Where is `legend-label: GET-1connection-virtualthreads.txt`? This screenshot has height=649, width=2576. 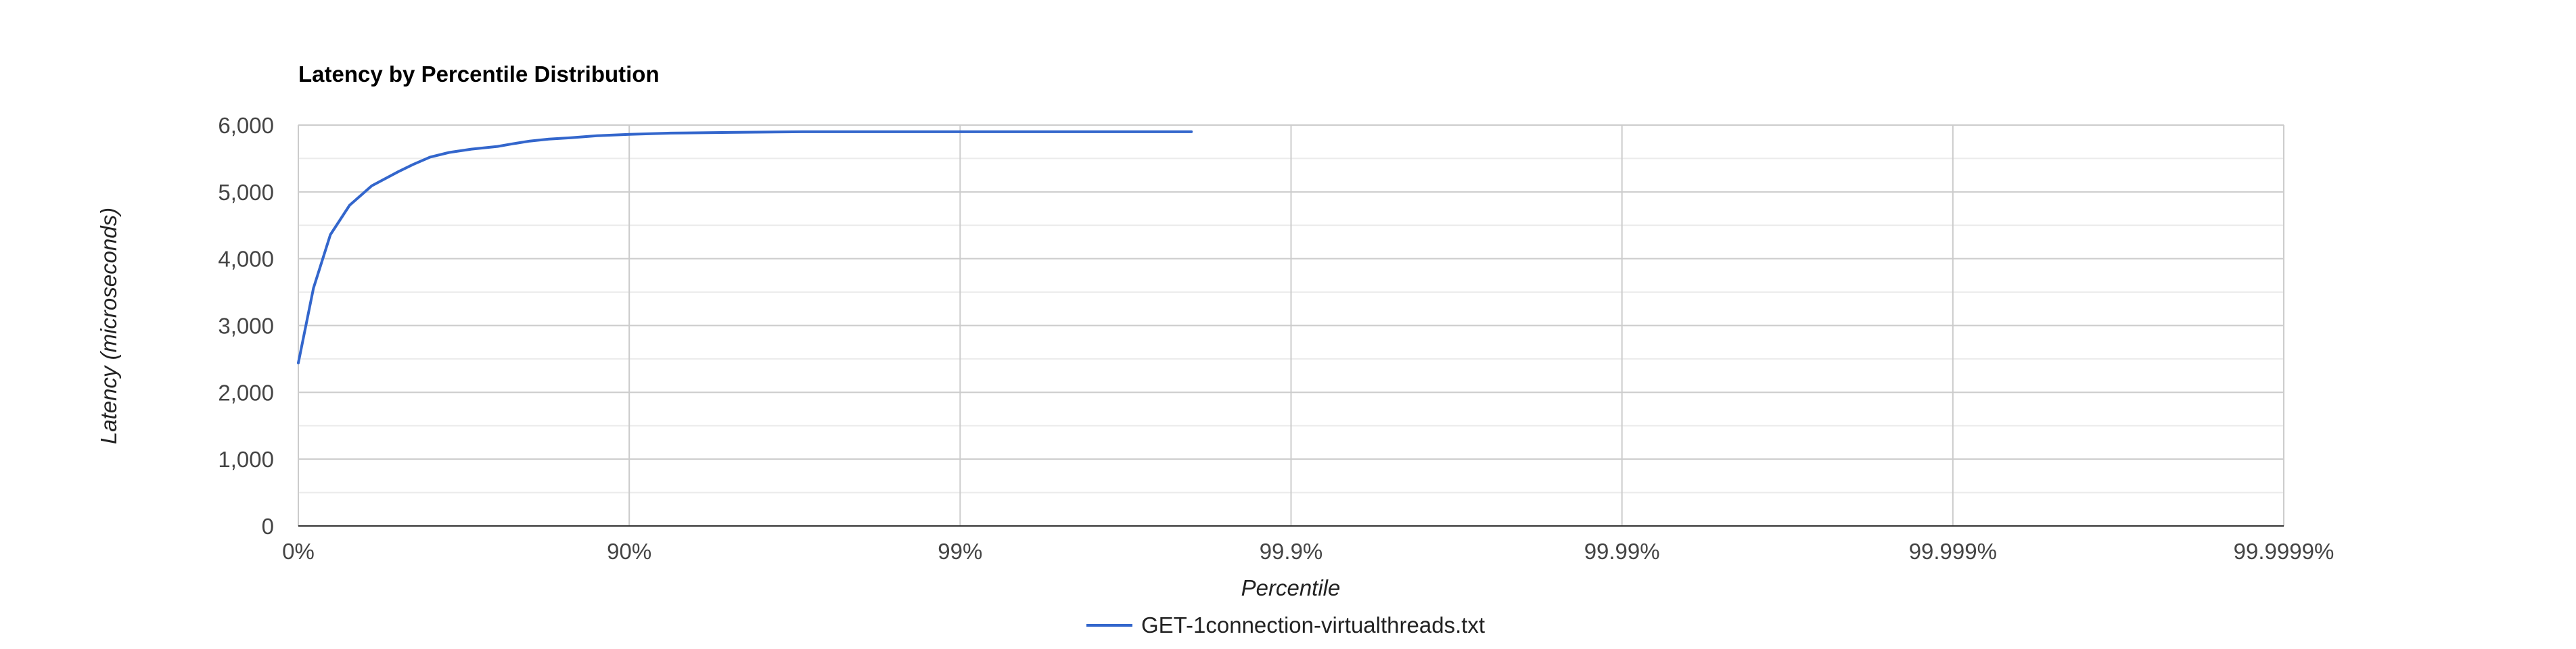 legend-label: GET-1connection-virtualthreads.txt is located at coordinates (1313, 625).